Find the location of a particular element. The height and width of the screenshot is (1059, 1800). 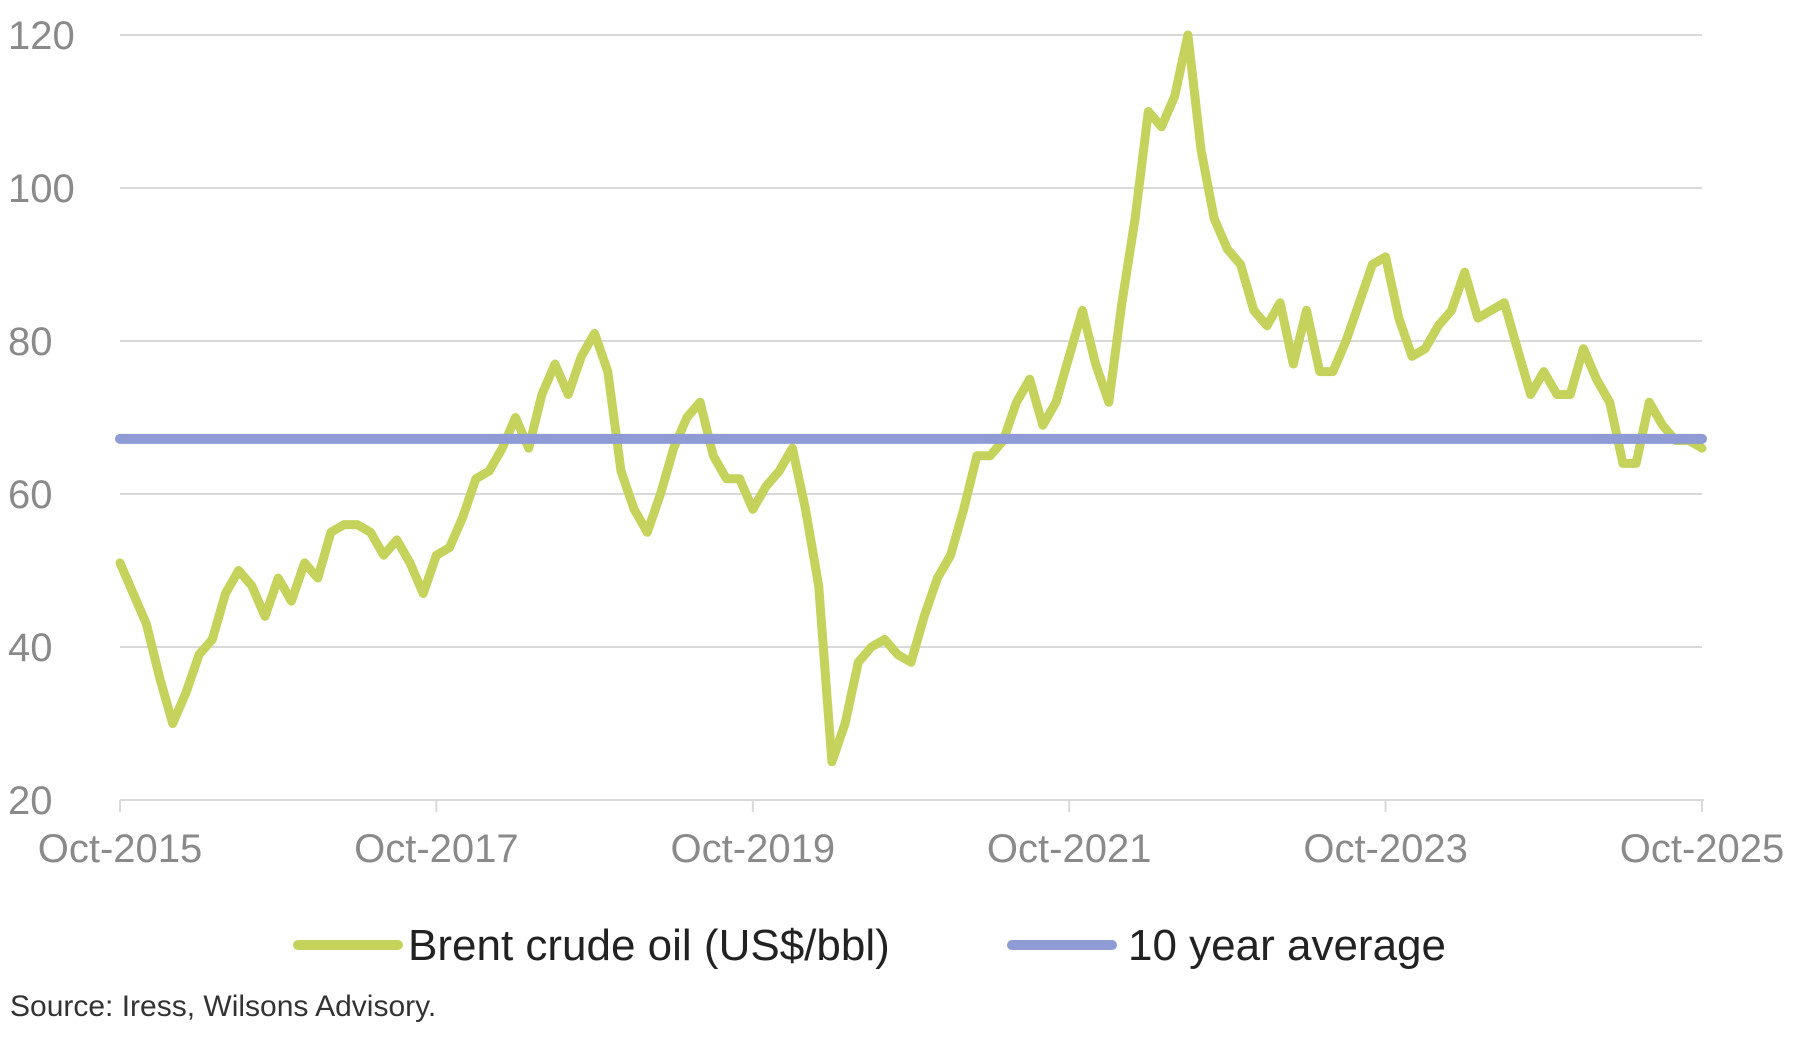

x-tick-label: Oct-2015 is located at coordinates (120, 849).